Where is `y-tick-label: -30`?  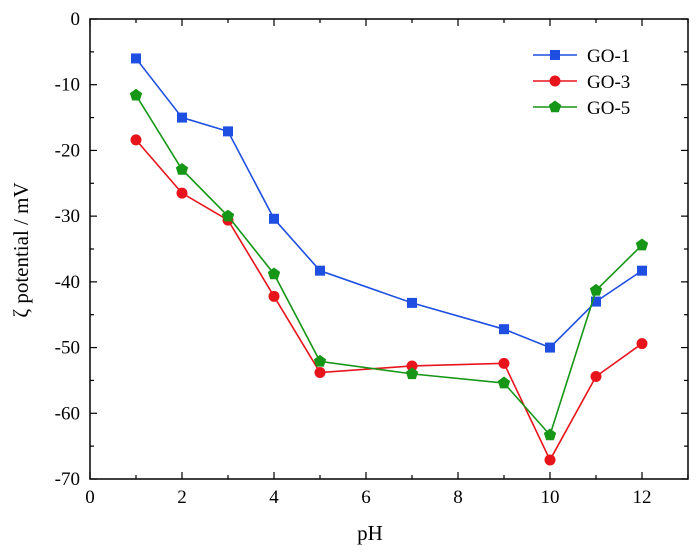
y-tick-label: -30 is located at coordinates (67, 216).